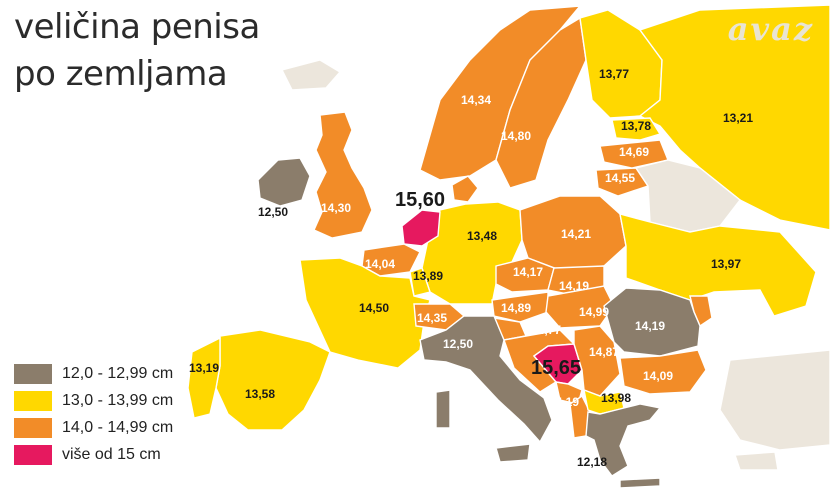 The width and height of the screenshot is (830, 495). What do you see at coordinates (546, 330) in the screenshot?
I see `value-label-croatia: 14,77` at bounding box center [546, 330].